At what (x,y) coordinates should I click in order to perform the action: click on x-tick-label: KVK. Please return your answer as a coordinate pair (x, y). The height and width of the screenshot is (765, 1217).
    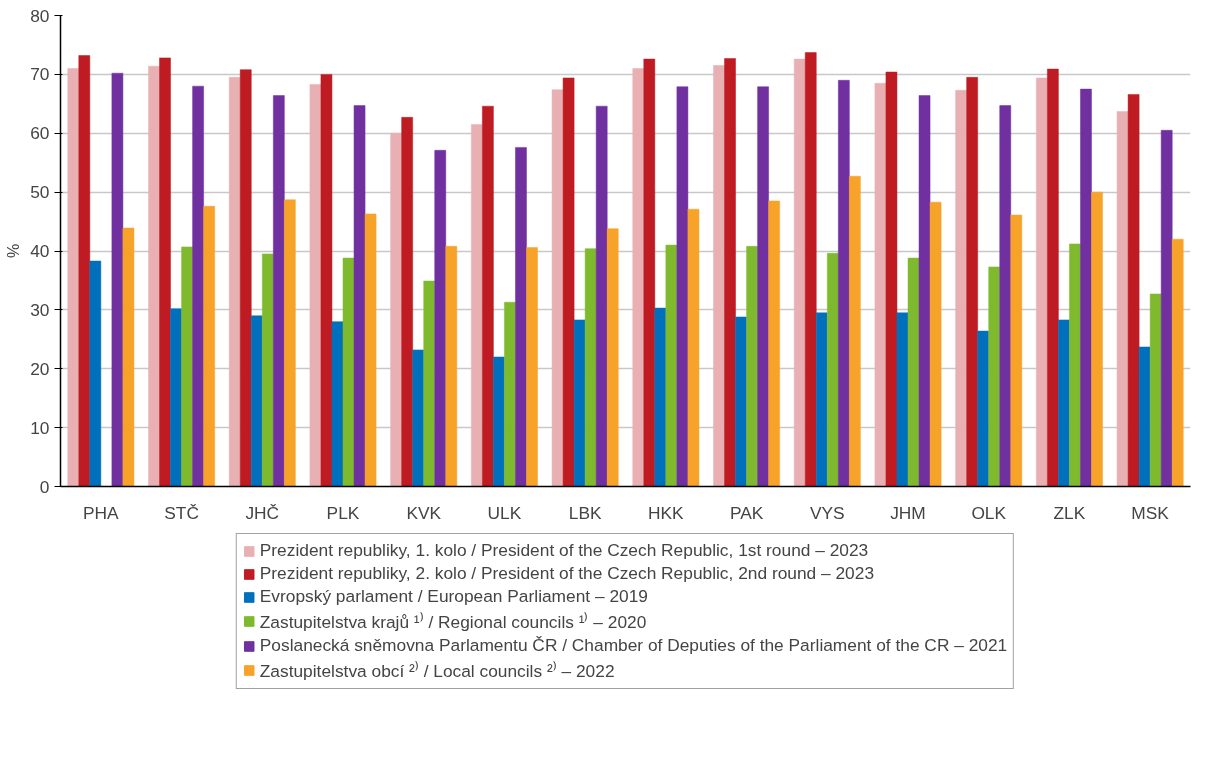
    Looking at the image, I should click on (424, 512).